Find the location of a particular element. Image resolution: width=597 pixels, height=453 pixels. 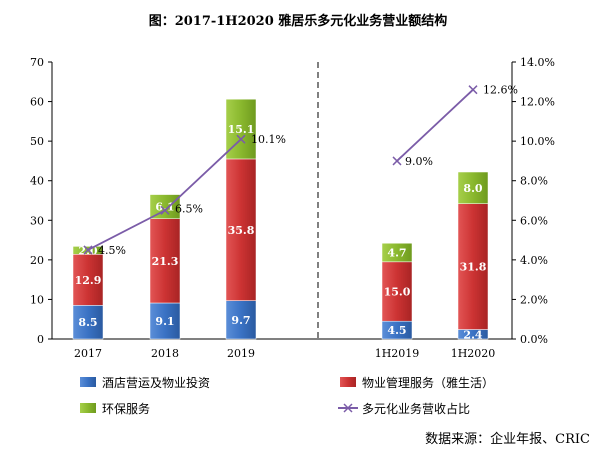

x-axis-categories: 2017 2018 2019 1H2019 1H2020 is located at coordinates (284, 353).